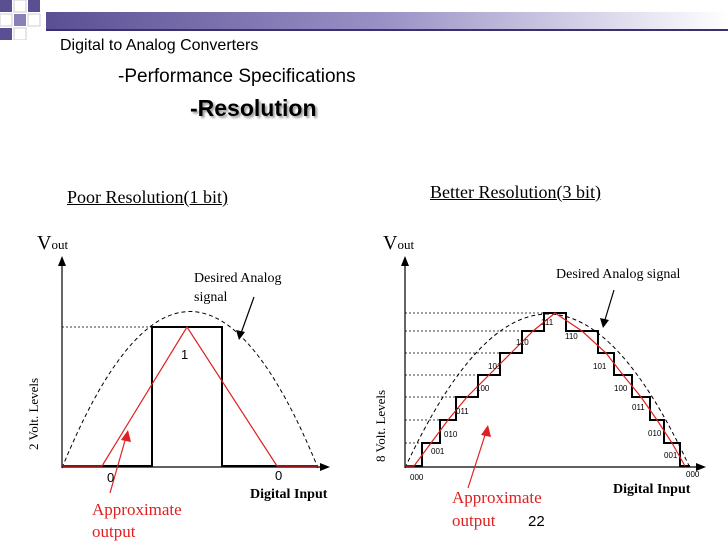 The image size is (728, 546). I want to click on left-desired-label-2: signal, so click(211, 297).